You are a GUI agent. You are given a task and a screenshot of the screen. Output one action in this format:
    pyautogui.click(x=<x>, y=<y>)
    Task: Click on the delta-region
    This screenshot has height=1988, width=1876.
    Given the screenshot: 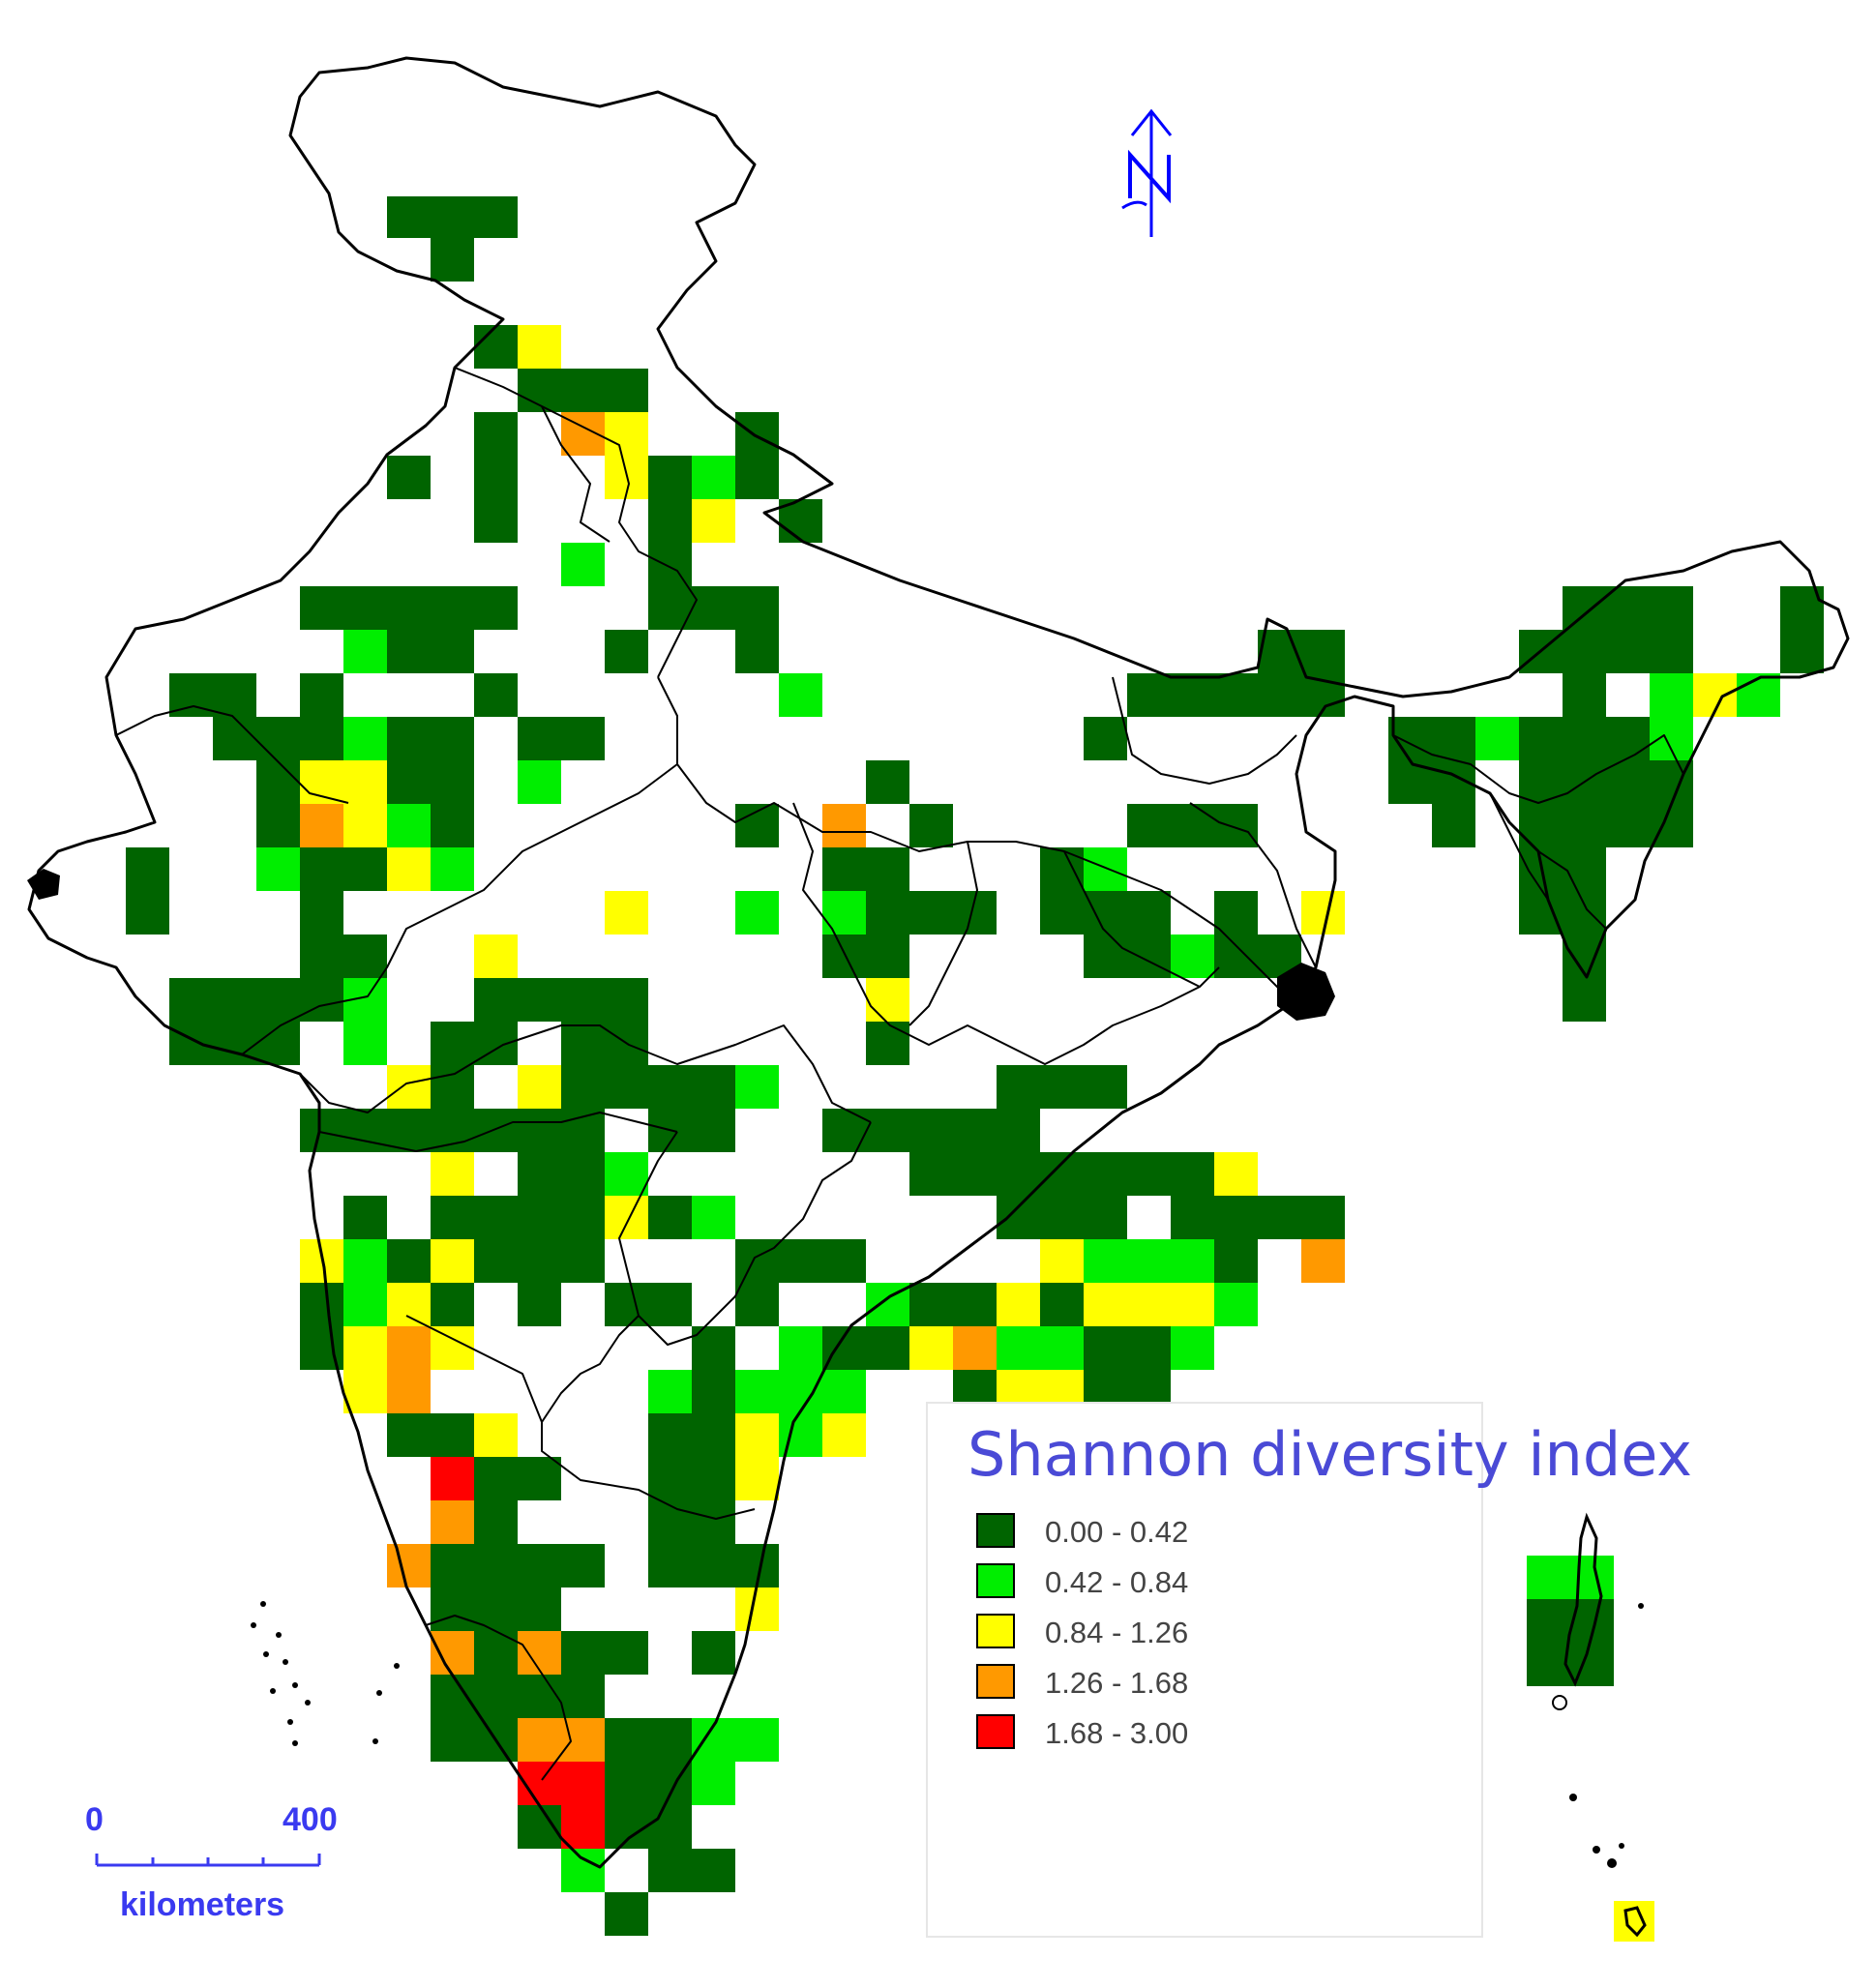 What is the action you would take?
    pyautogui.click(x=1306, y=992)
    